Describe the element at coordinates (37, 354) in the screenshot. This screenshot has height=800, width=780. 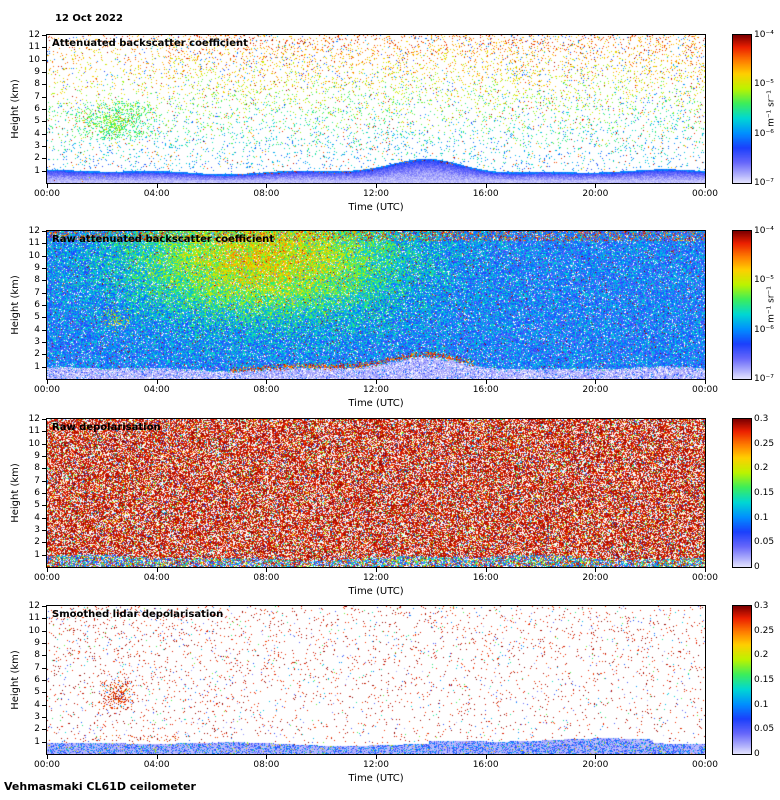
I see `y-tick-label: 2` at that location.